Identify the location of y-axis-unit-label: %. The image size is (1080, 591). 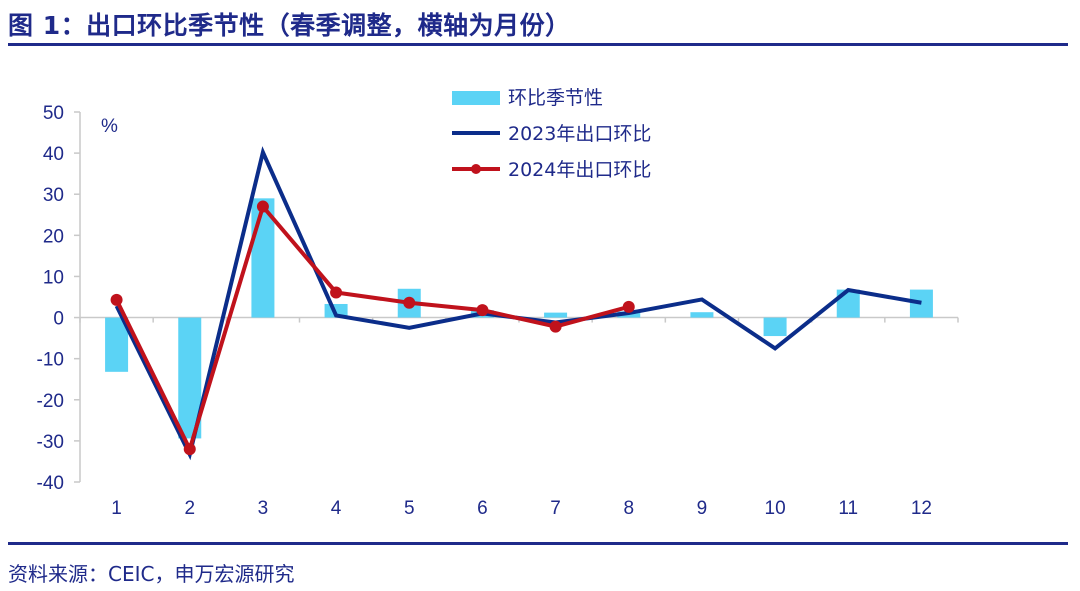
(109, 126).